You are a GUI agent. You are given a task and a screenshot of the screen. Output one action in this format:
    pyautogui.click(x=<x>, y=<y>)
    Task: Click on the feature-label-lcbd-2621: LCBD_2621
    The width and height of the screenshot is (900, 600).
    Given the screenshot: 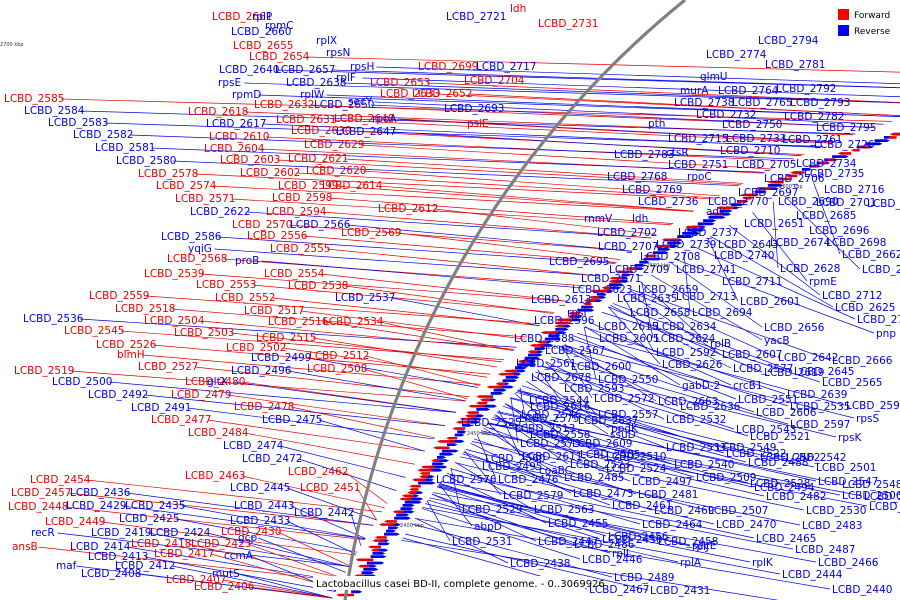 What is the action you would take?
    pyautogui.click(x=318, y=159)
    